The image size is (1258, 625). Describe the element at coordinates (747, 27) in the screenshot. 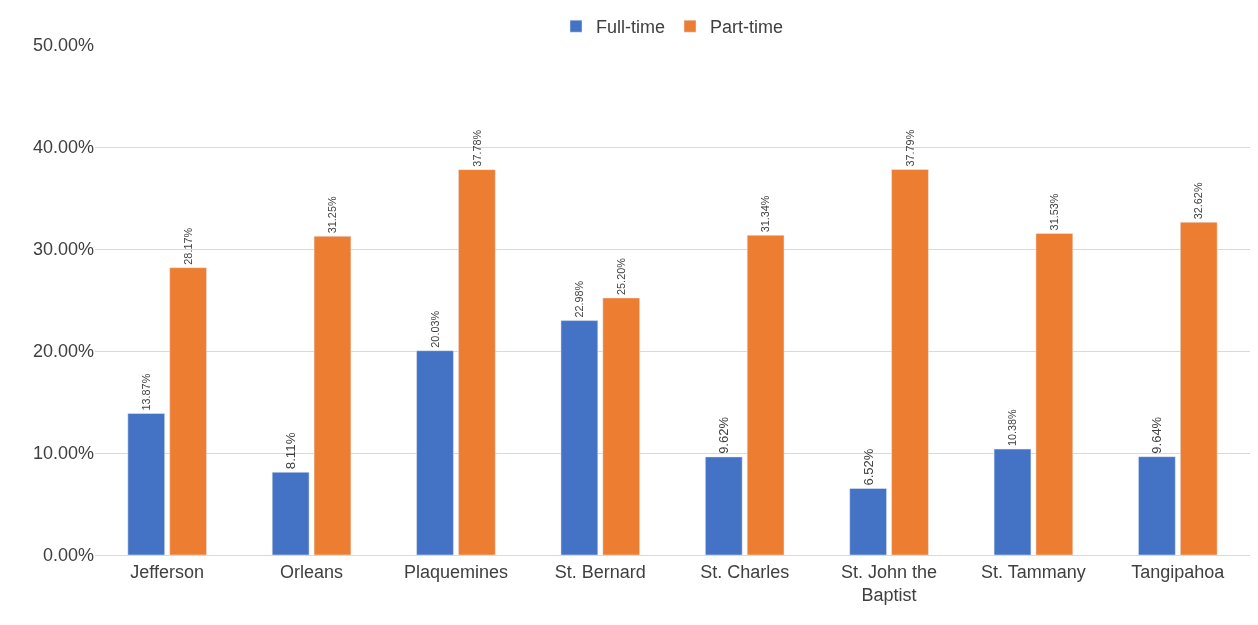

I see `legend-label: Part-time` at that location.